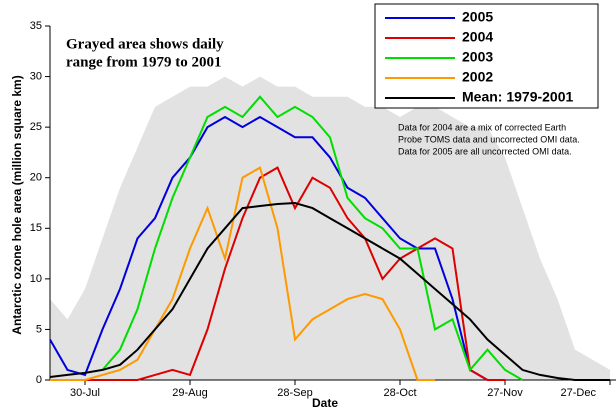 The image size is (616, 410). What do you see at coordinates (36, 178) in the screenshot?
I see `y-tick-label: 20` at bounding box center [36, 178].